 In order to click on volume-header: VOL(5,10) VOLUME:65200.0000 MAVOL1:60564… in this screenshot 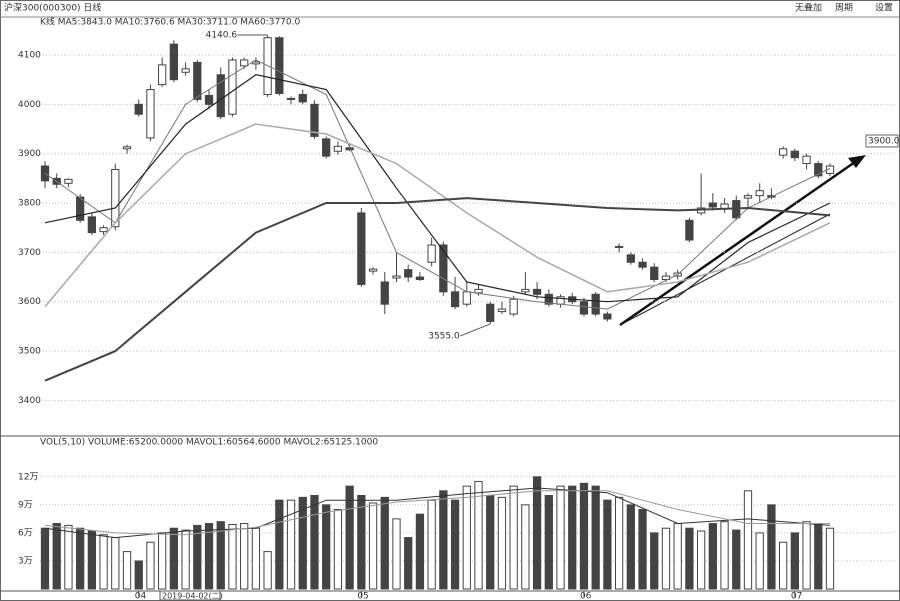, I will do `click(209, 443)`.